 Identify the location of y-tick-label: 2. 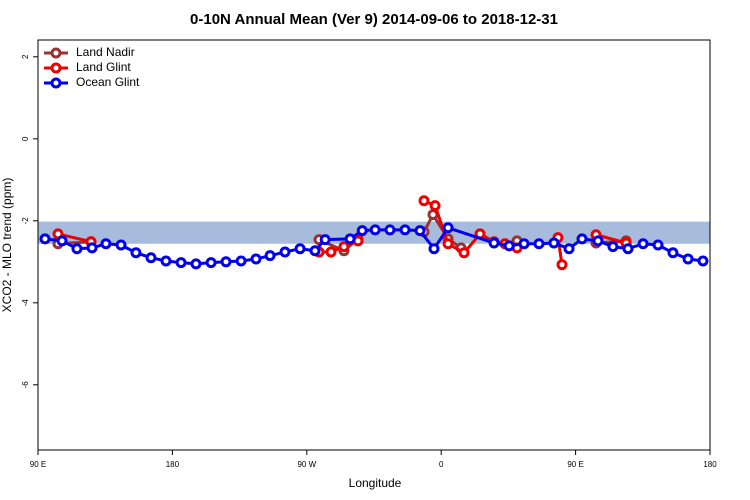
(25, 56).